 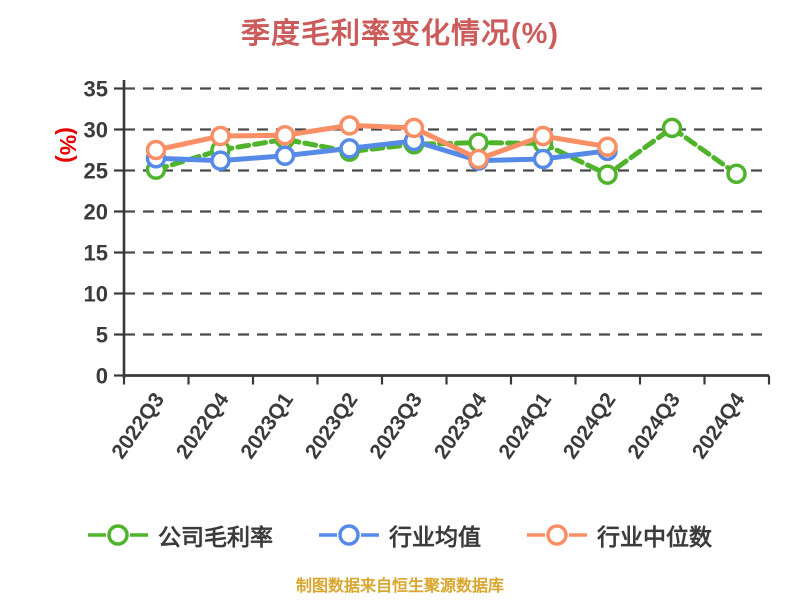 I want to click on x-tick-label: 2022Q4, so click(x=203, y=425).